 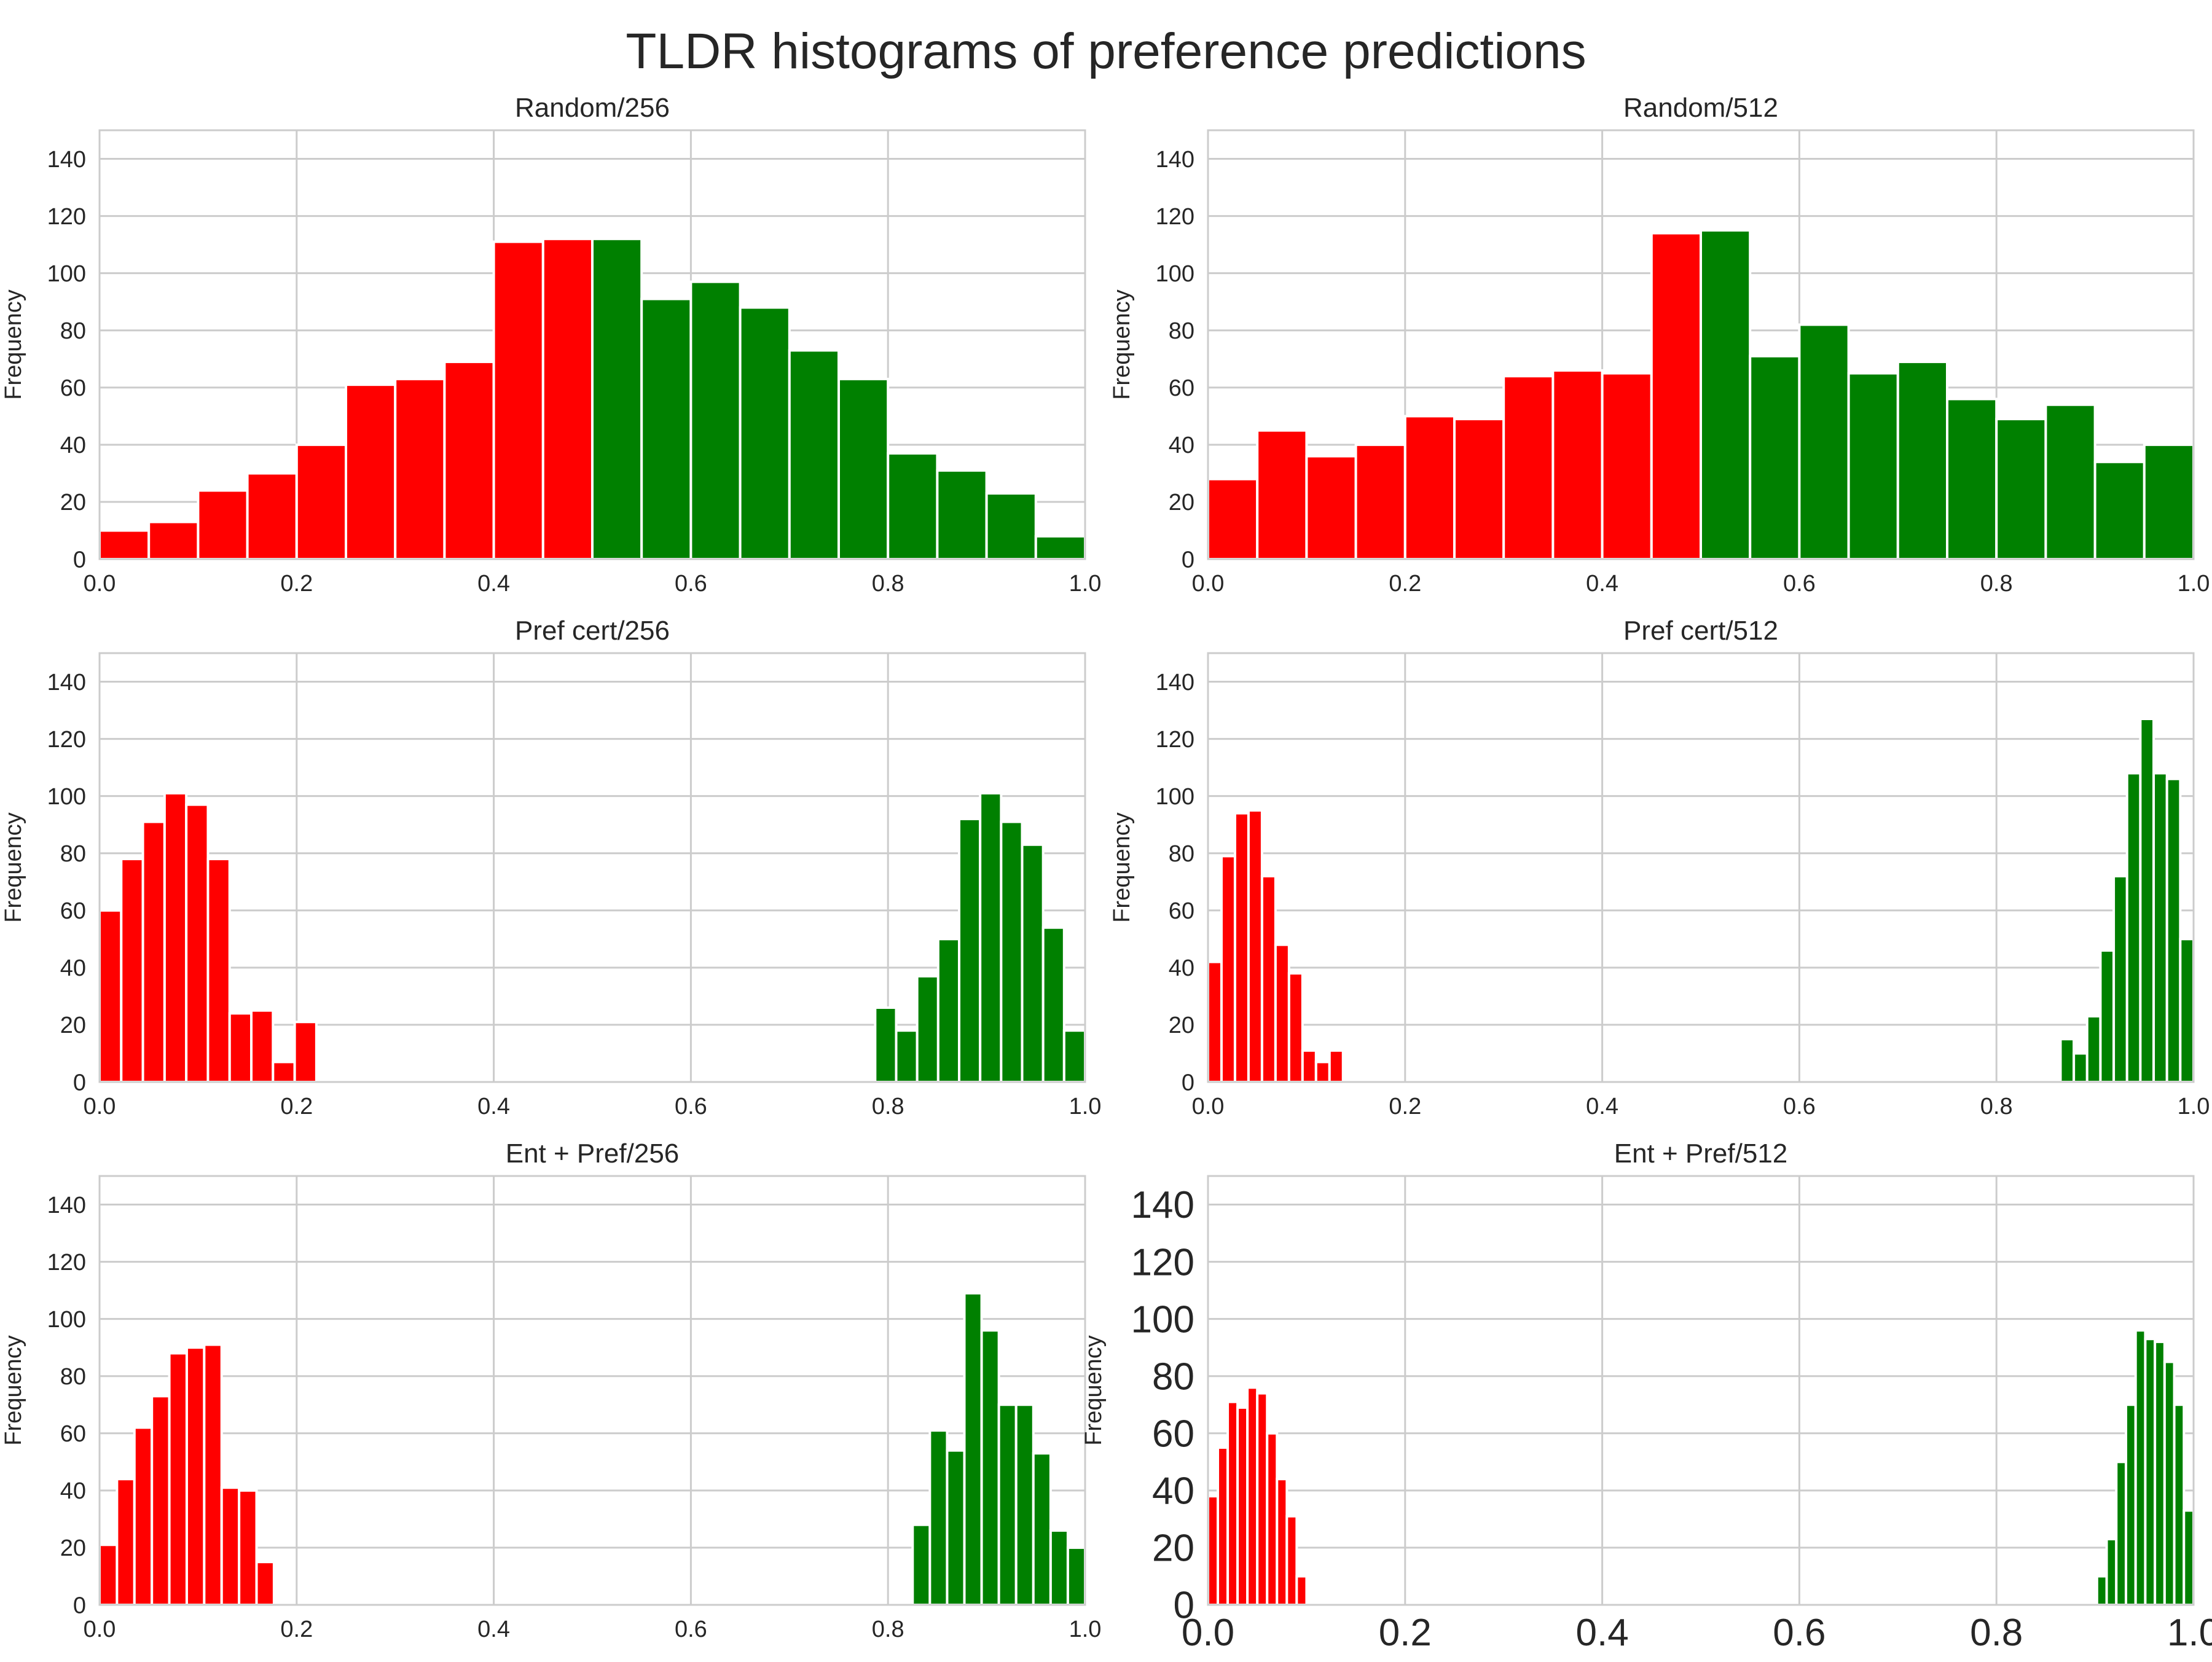 What do you see at coordinates (593, 1154) in the screenshot?
I see `panel-title: Ent + Pref/256` at bounding box center [593, 1154].